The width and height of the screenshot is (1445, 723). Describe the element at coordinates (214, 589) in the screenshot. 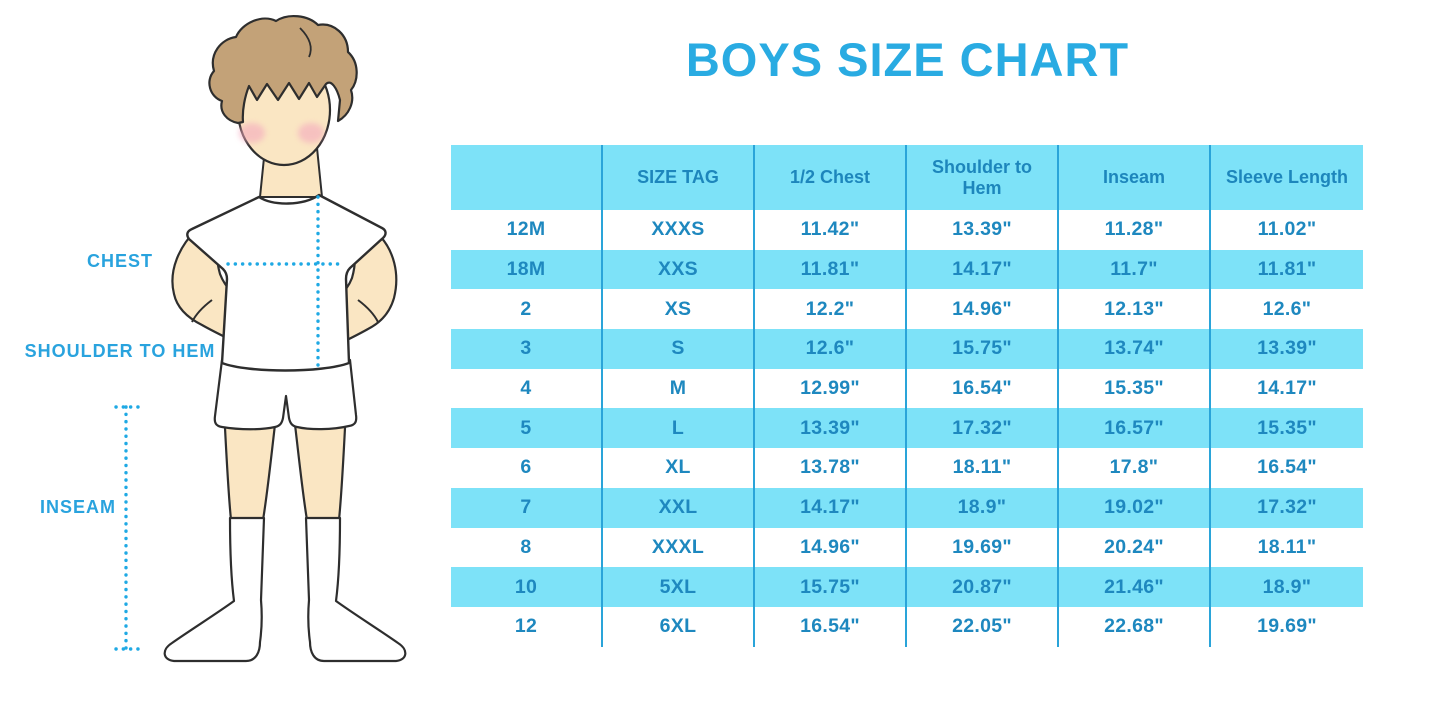

I see `boy-left-sock` at that location.